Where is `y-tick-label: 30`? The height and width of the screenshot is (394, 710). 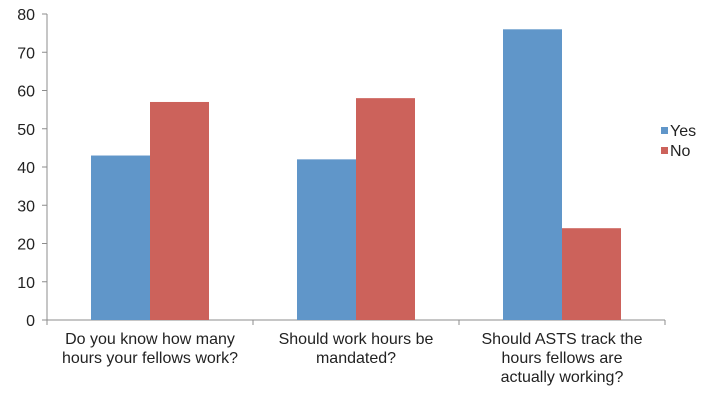
y-tick-label: 30 is located at coordinates (26, 206).